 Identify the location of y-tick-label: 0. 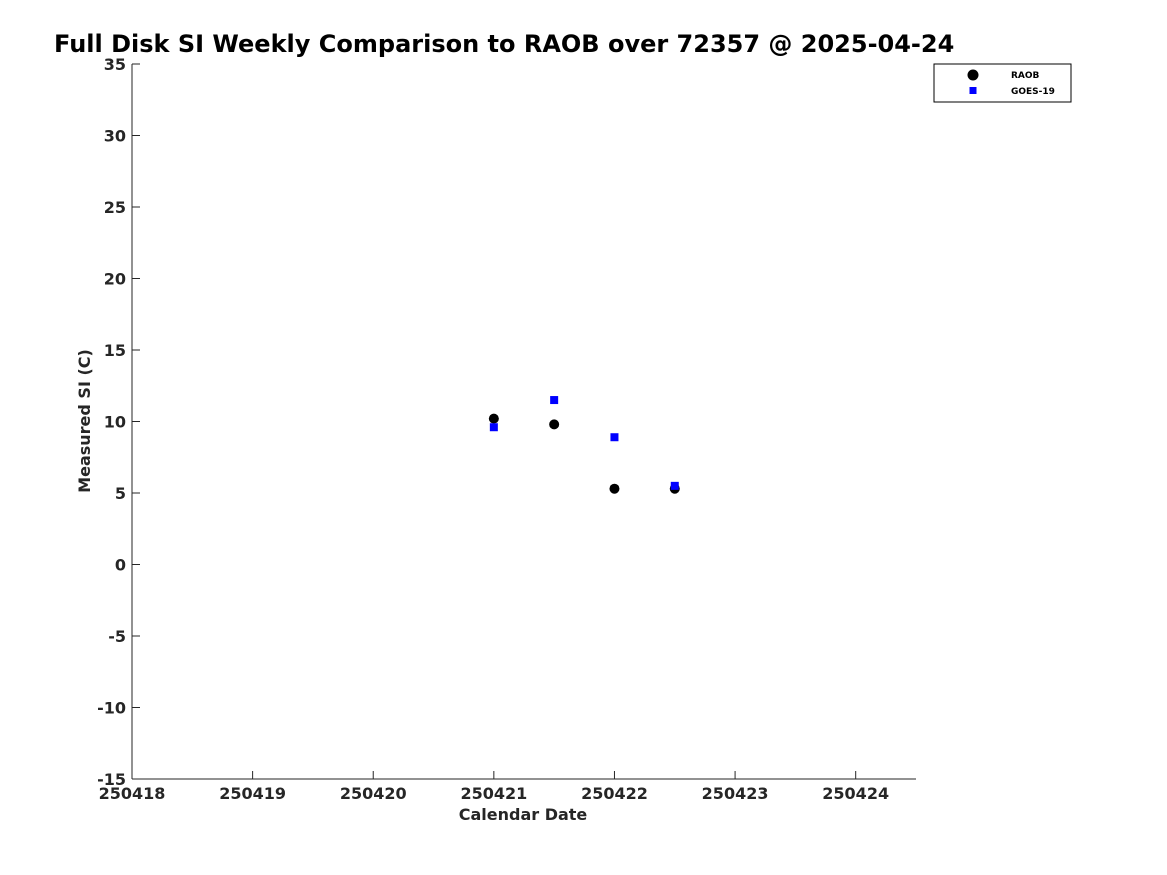
(120, 565).